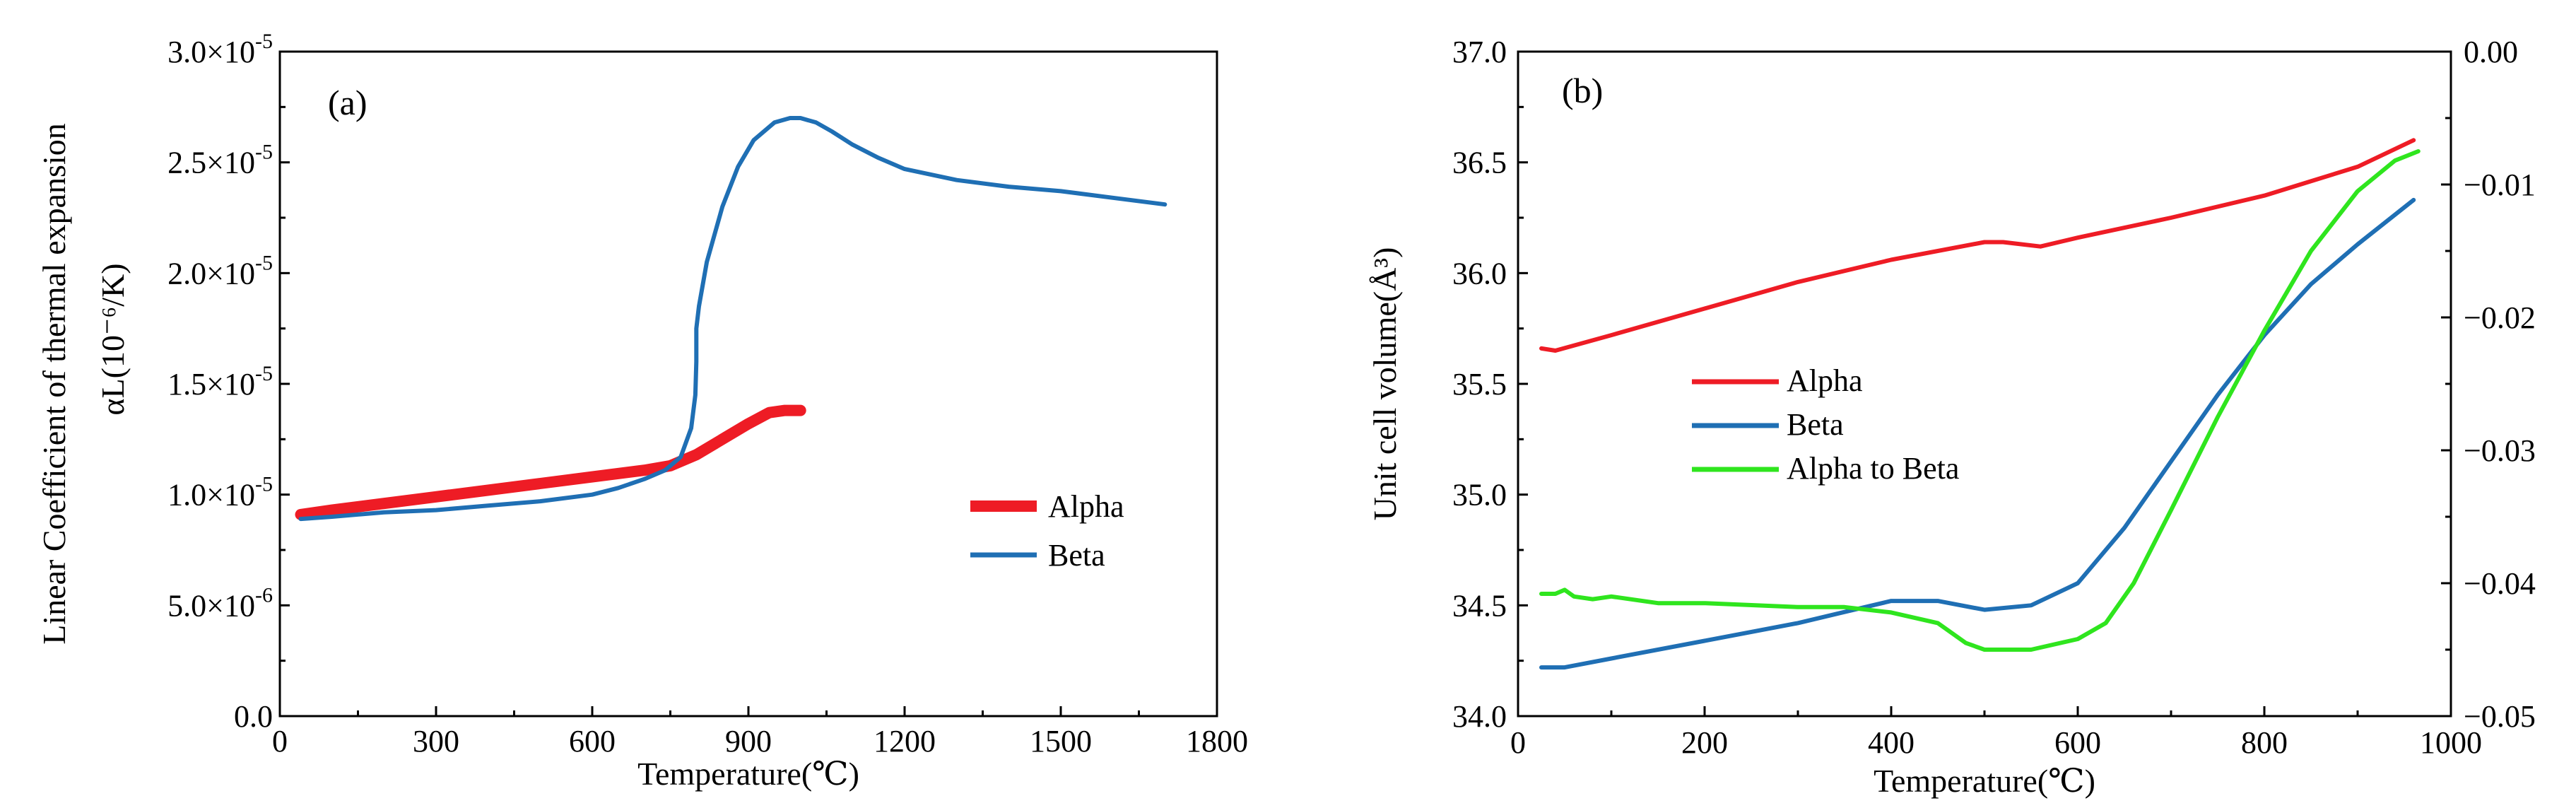  I want to click on panel-b-x-tick-label: 1000, so click(2451, 743).